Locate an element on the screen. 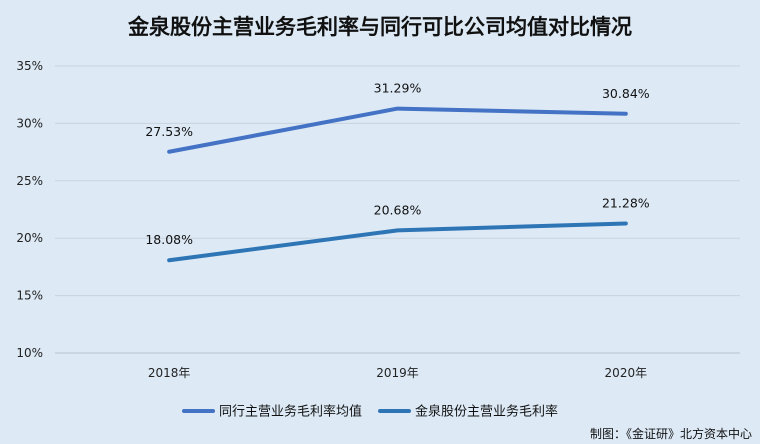 The image size is (760, 444). legend: 同行主营业务毛利率均值 金泉股份主营业务毛利率 is located at coordinates (370, 412).